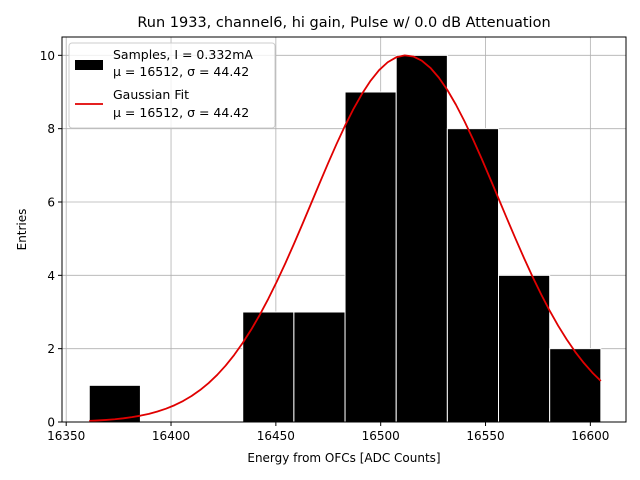  I want to click on legend-fit-label: Gaussian Fit, so click(151, 94).